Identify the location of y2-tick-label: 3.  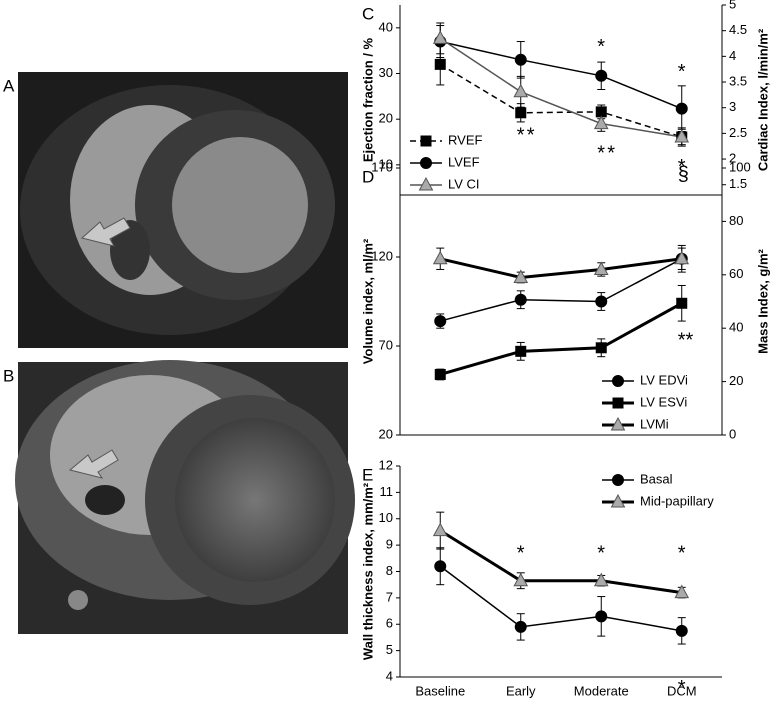
(732, 106).